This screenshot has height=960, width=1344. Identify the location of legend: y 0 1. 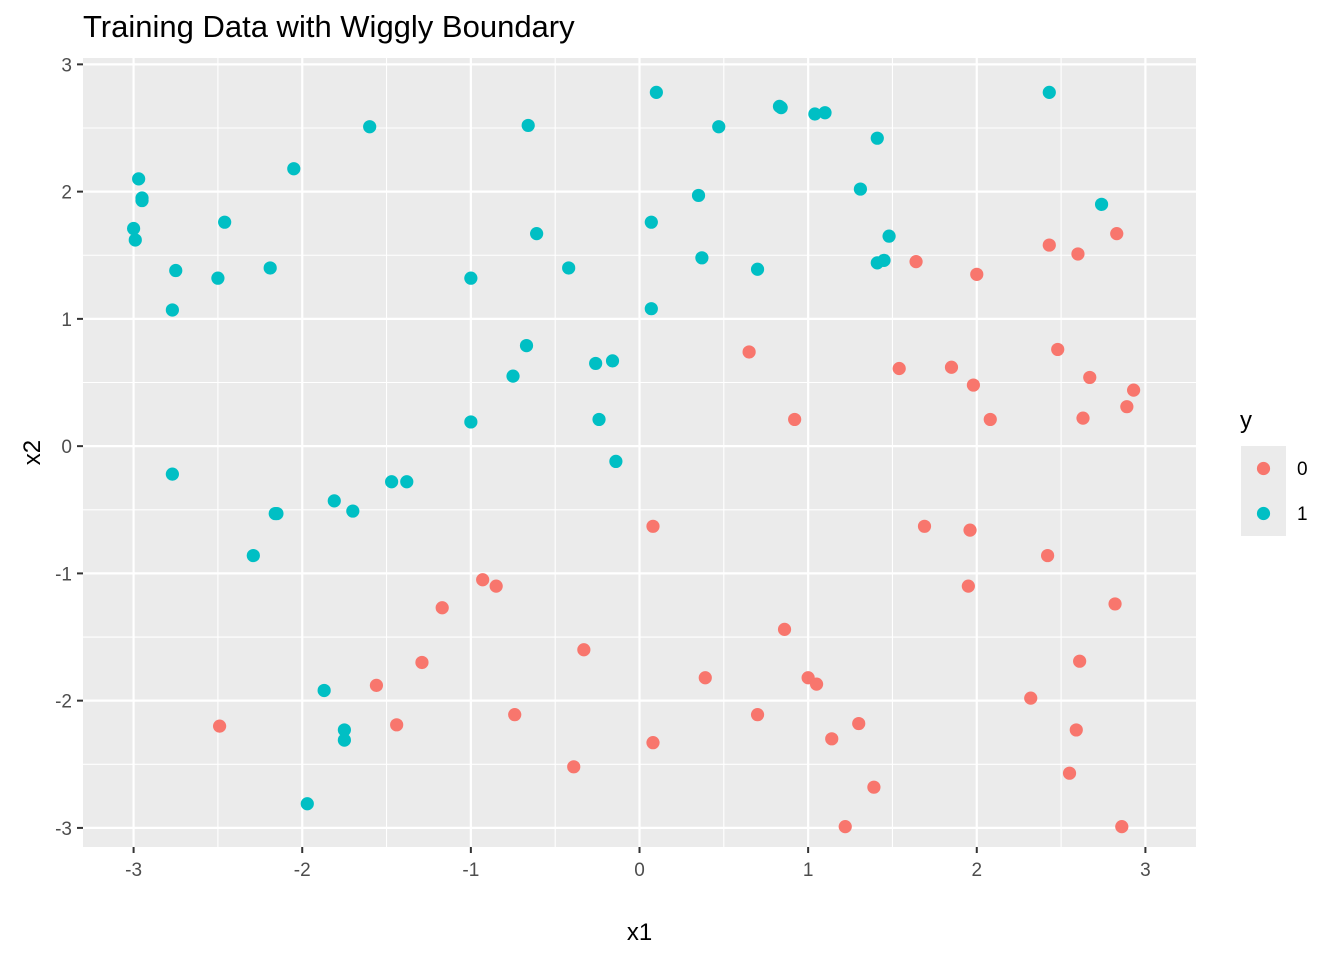
(1274, 471).